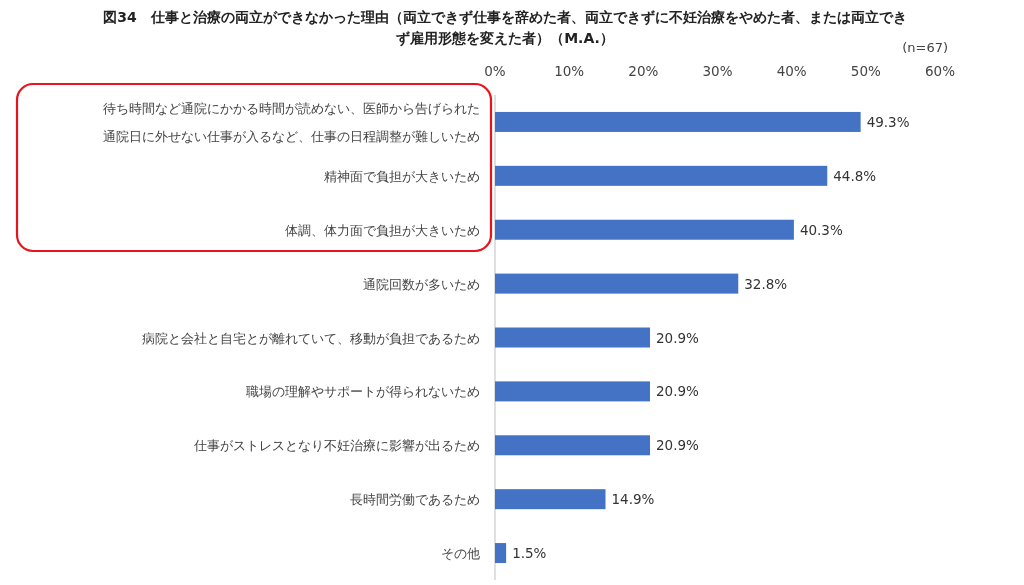  I want to click on x-tick-label: 30%, so click(717, 71).